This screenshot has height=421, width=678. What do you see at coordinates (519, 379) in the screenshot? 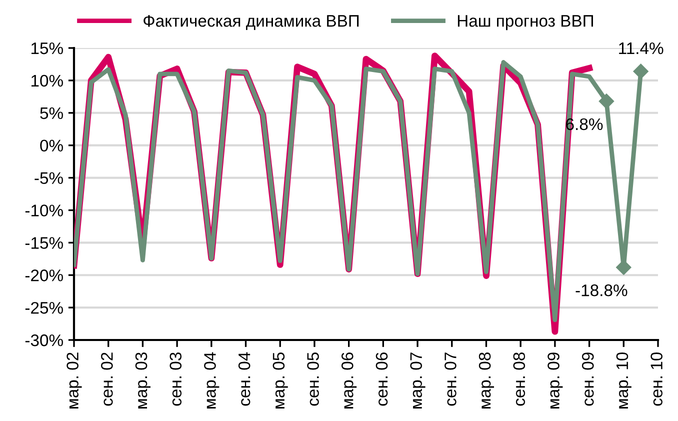
I see `x-tick-label: сен. 08` at bounding box center [519, 379].